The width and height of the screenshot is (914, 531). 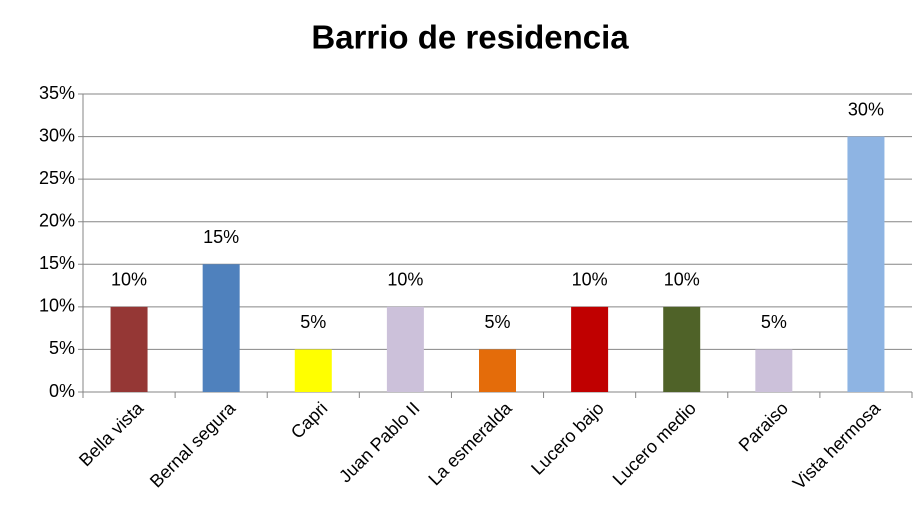 I want to click on y-tick-label: 15%, so click(x=57, y=263).